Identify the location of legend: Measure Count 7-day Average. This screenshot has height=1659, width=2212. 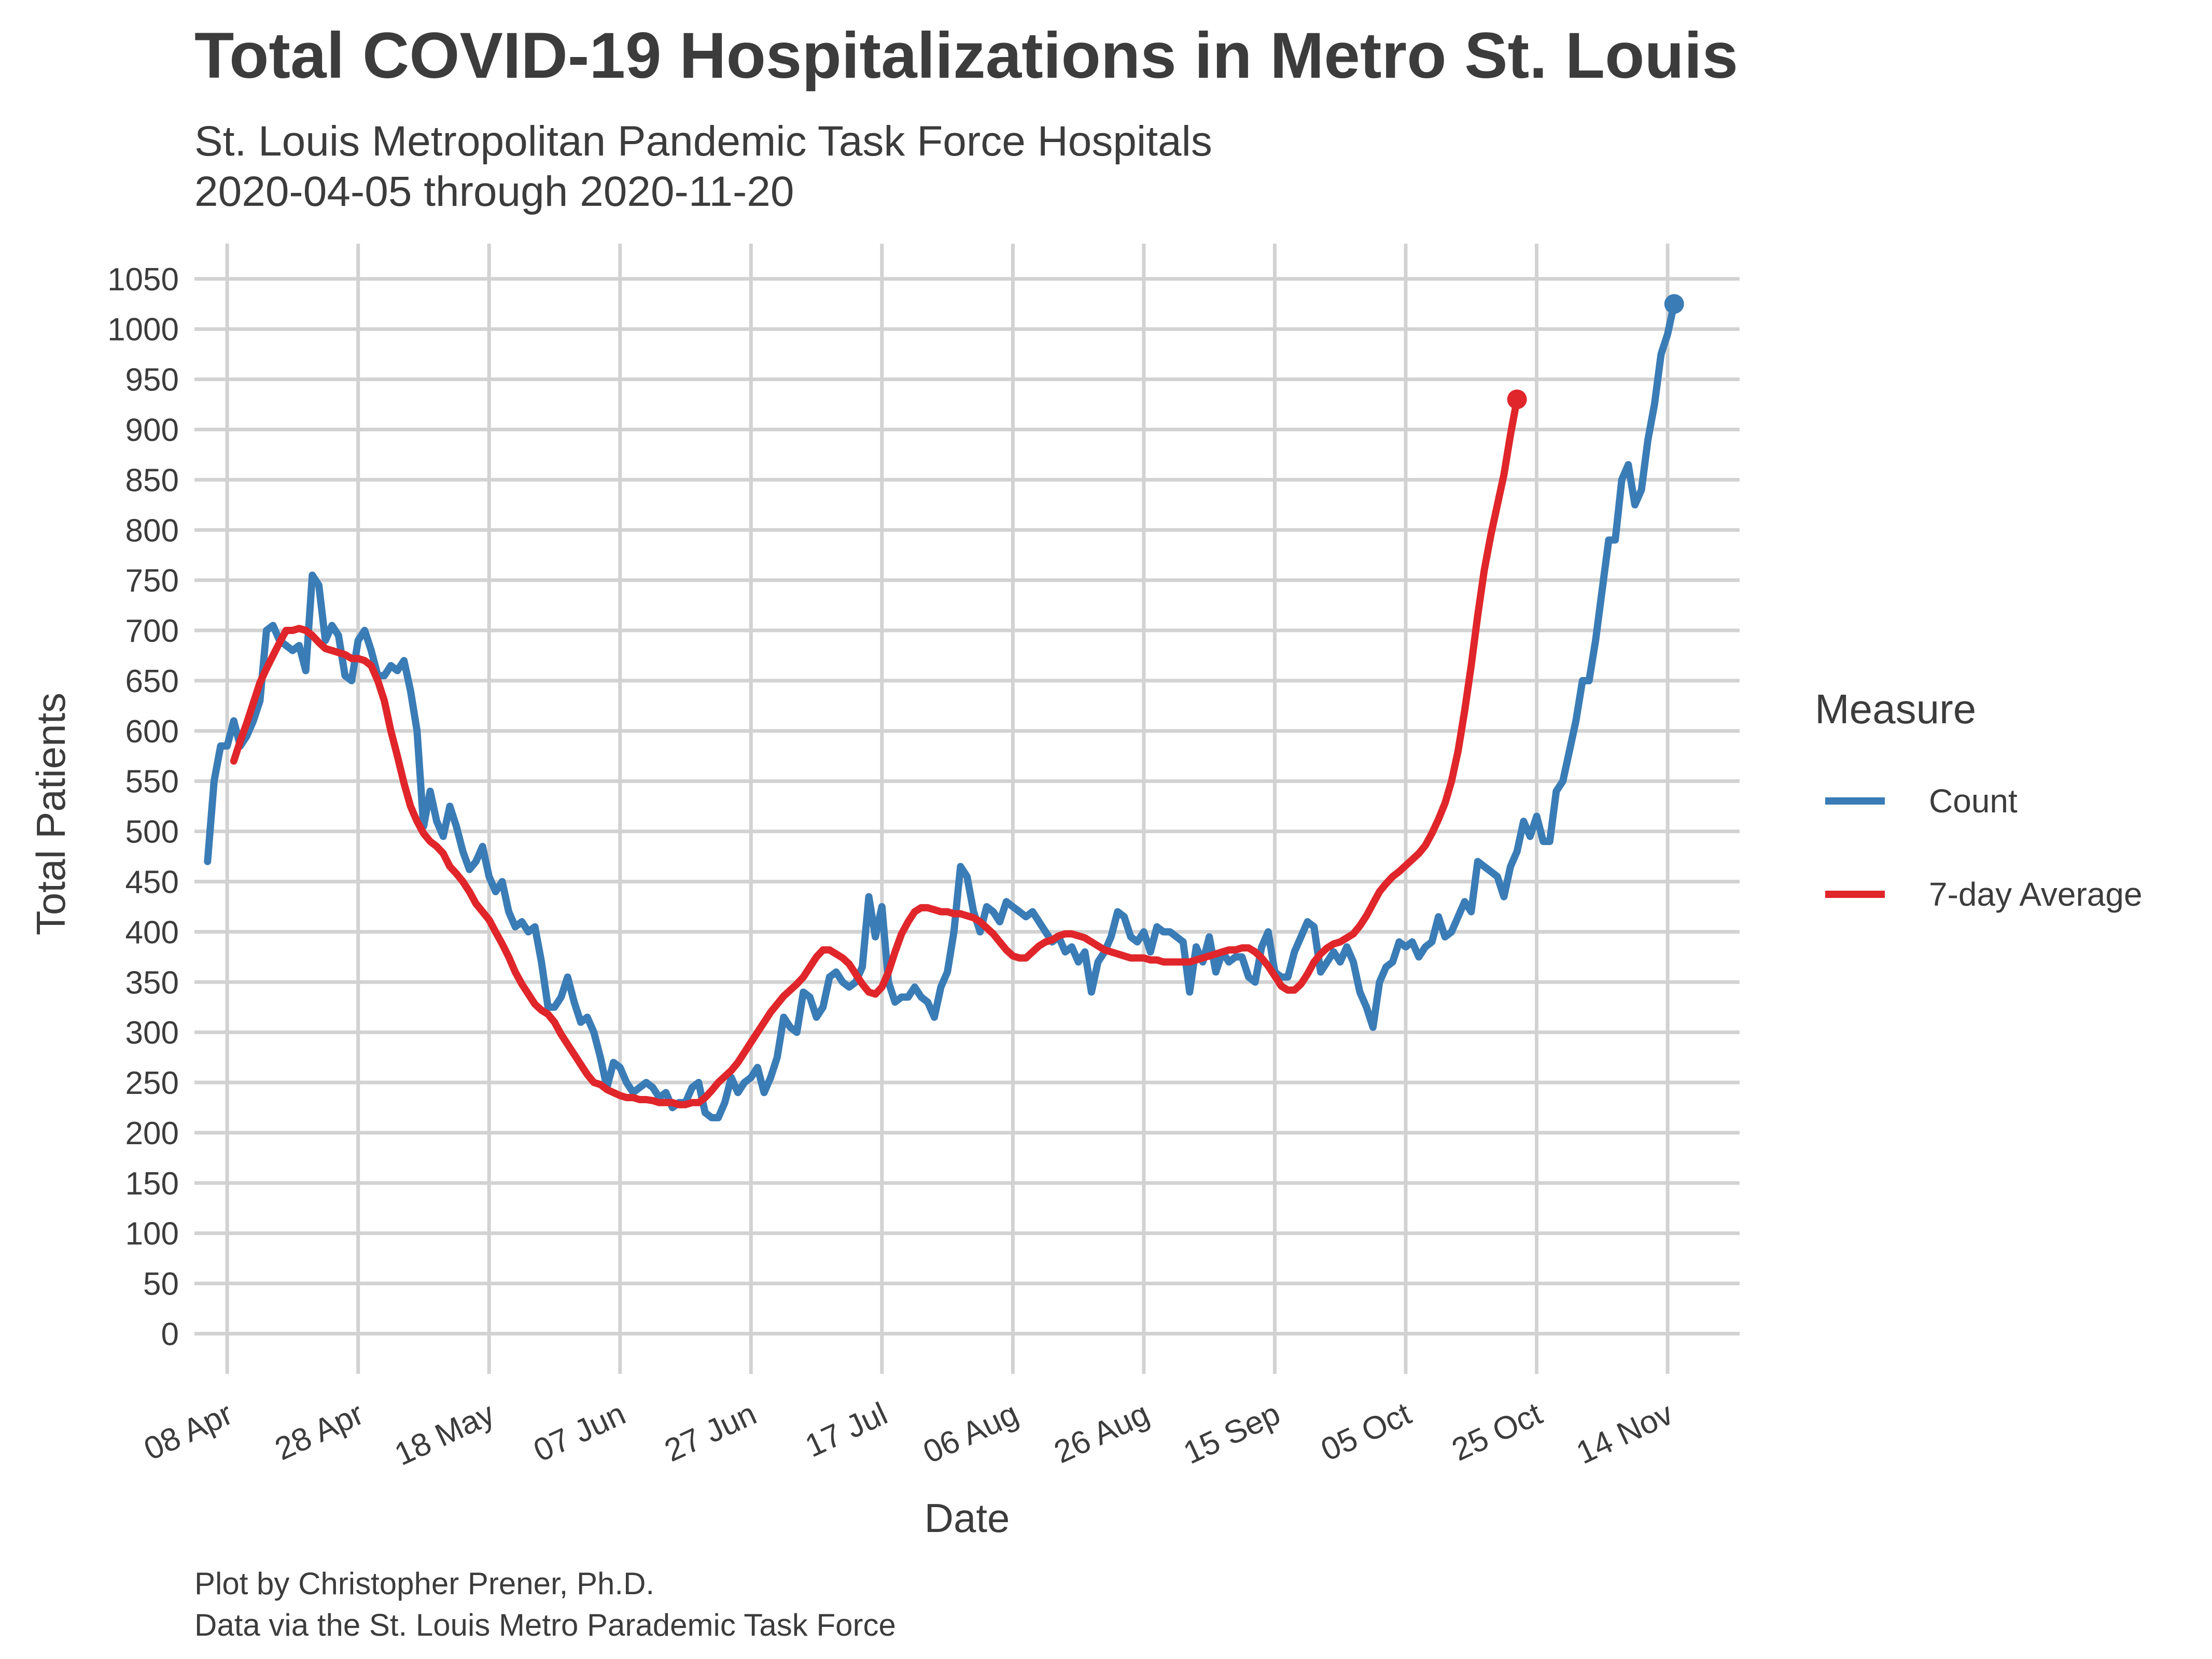
(1979, 799).